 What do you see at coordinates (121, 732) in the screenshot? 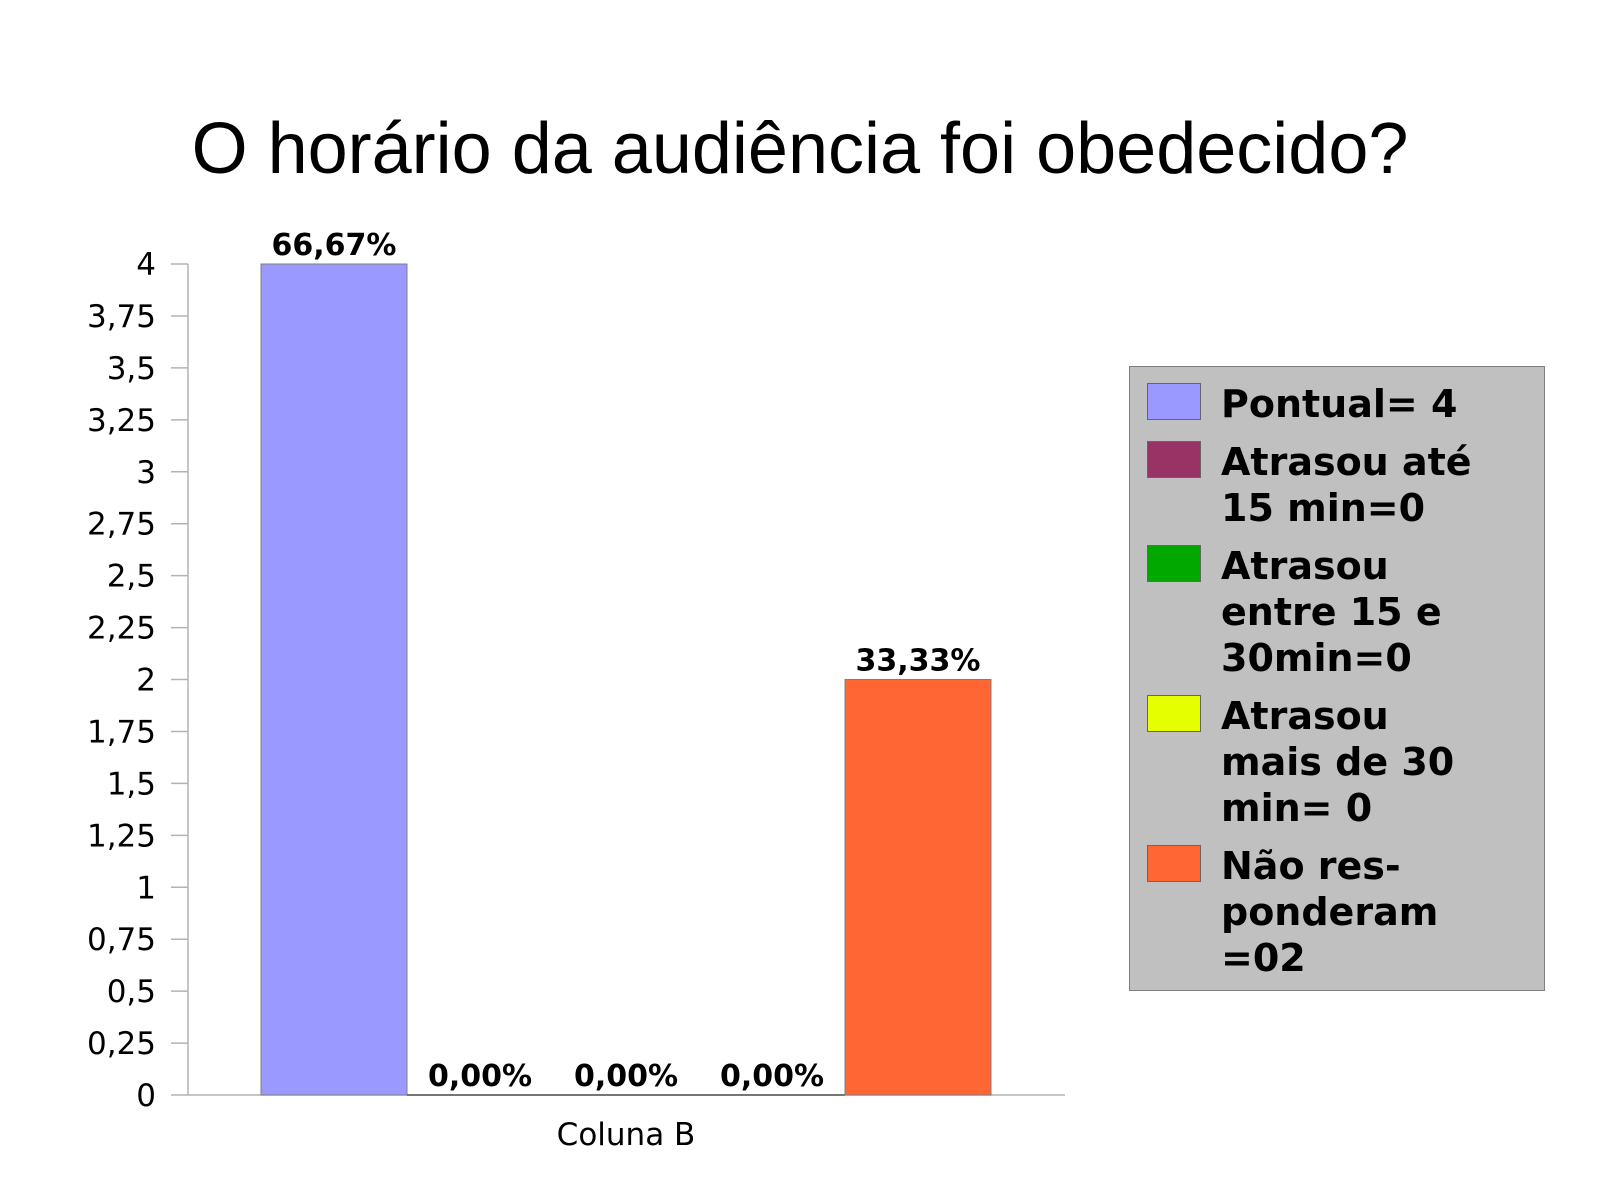
I see `y-tick-label: 1,75` at bounding box center [121, 732].